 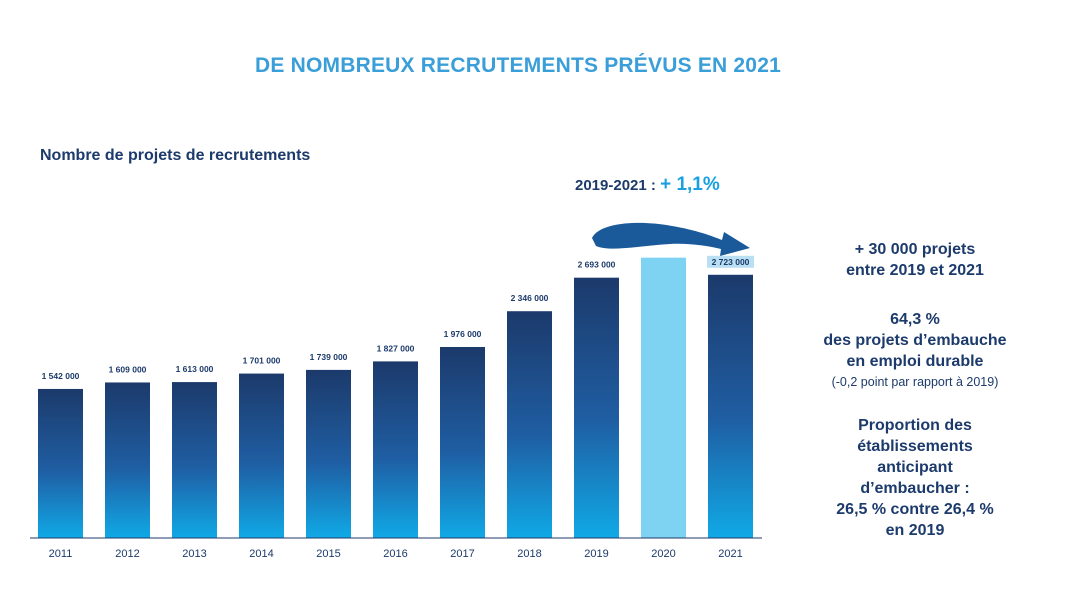 What do you see at coordinates (915, 319) in the screenshot?
I see `side-line: 64,3 %` at bounding box center [915, 319].